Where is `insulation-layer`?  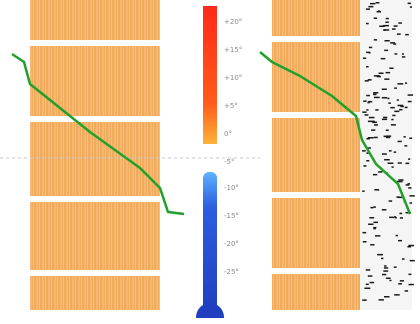
insulation-layer is located at coordinates (387, 155).